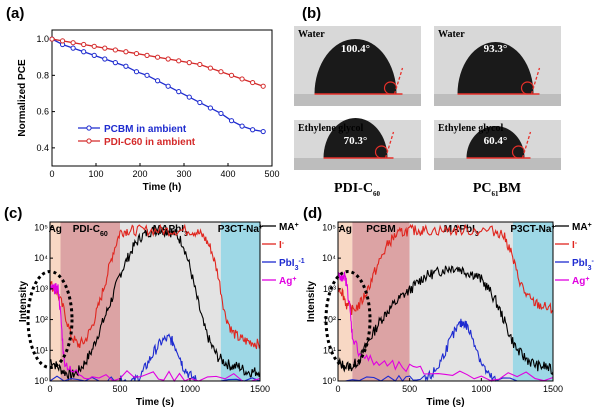 This screenshot has width=600, height=417. What do you see at coordinates (145, 129) in the screenshot?
I see `legend-label: PCBM in ambient` at bounding box center [145, 129].